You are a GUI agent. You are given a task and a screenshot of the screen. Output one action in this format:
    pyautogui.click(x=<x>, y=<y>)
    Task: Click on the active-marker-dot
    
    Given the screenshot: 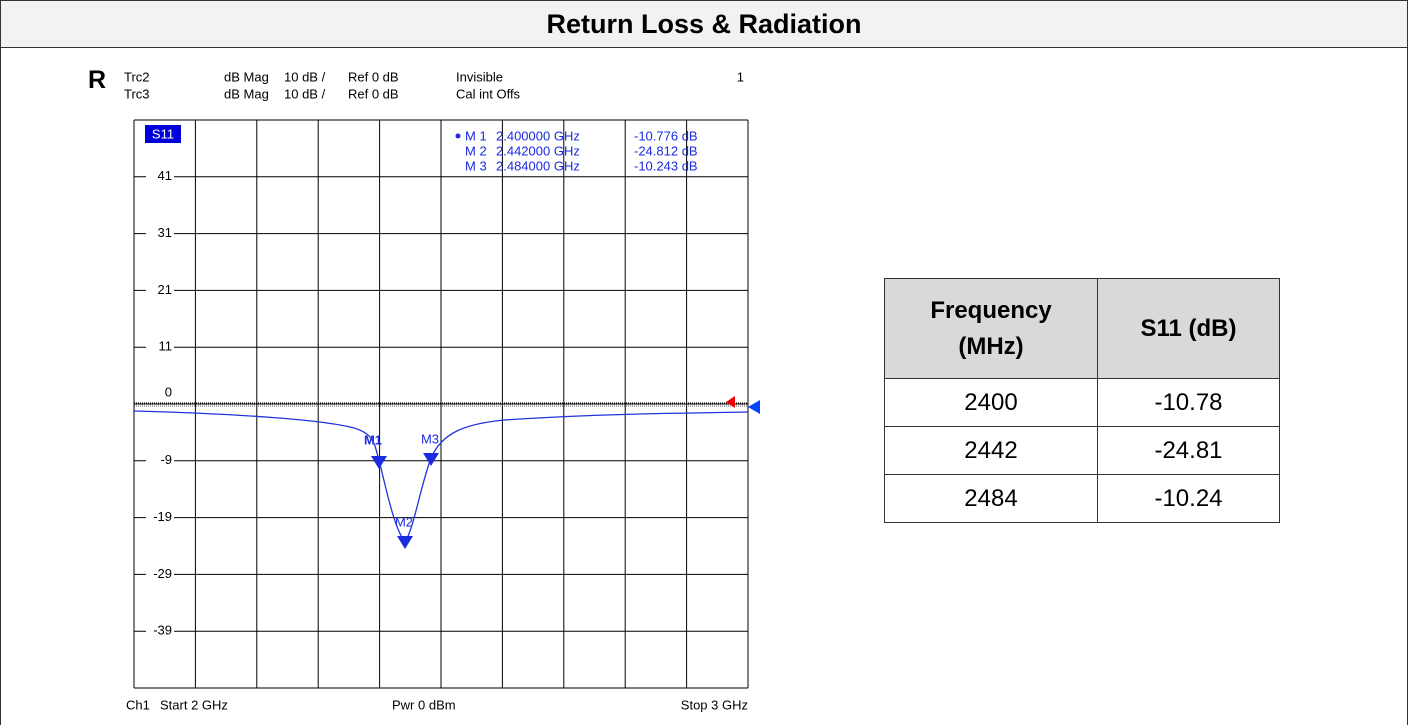 What is the action you would take?
    pyautogui.click(x=458, y=136)
    